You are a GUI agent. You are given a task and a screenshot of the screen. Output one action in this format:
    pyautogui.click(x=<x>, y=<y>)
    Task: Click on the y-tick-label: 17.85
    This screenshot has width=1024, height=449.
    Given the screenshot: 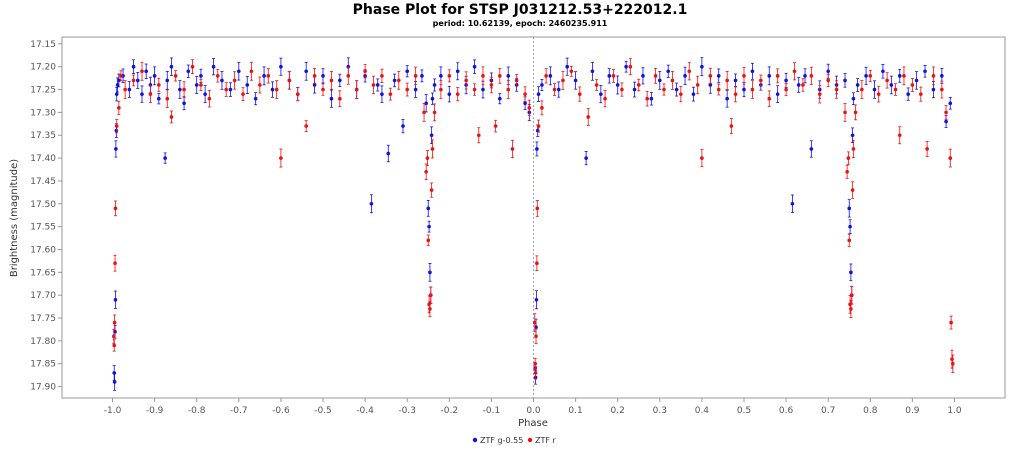 What is the action you would take?
    pyautogui.click(x=43, y=365)
    